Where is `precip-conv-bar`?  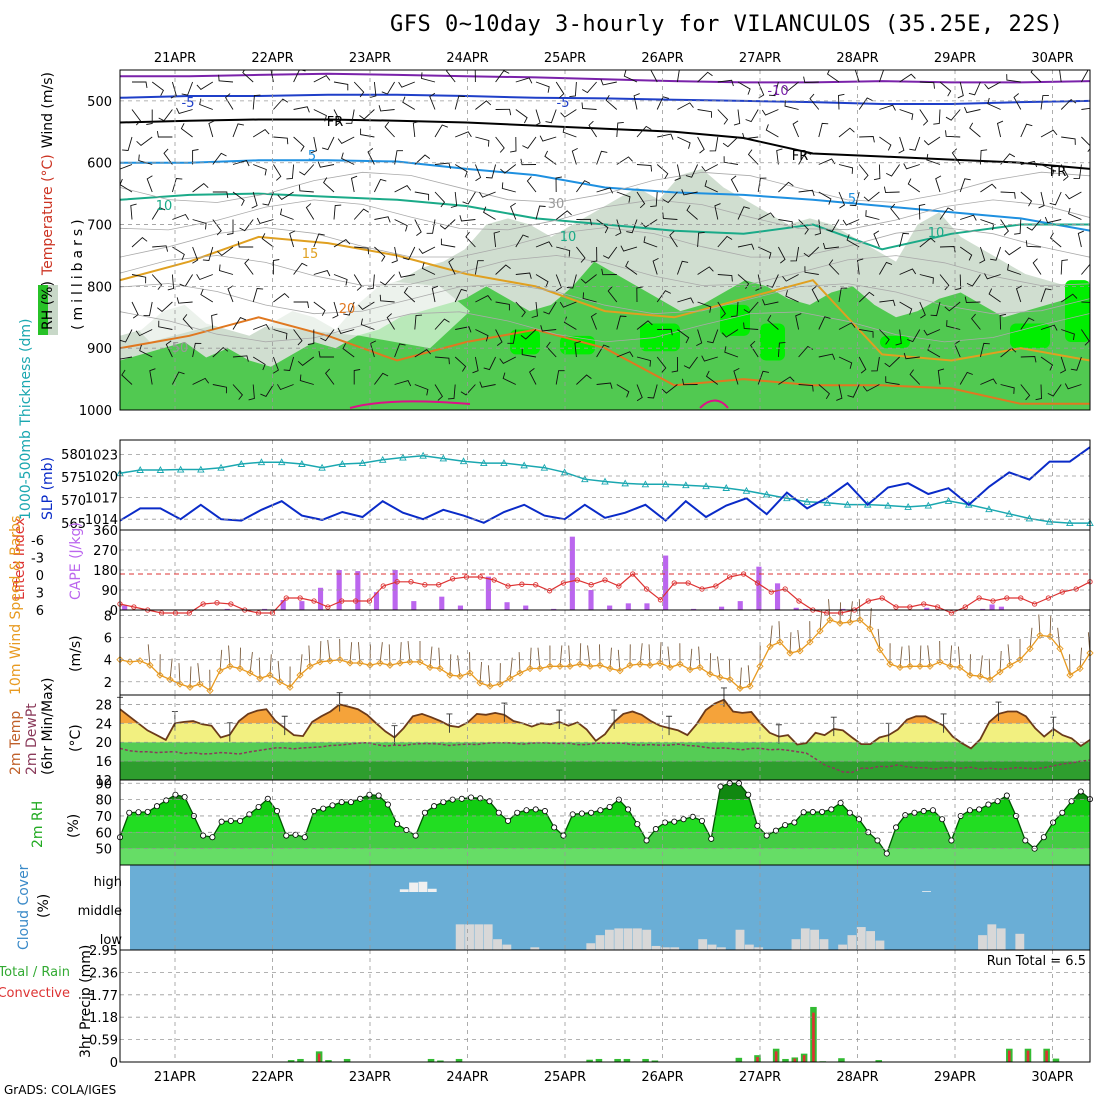 precip-conv-bar is located at coordinates (795, 1060).